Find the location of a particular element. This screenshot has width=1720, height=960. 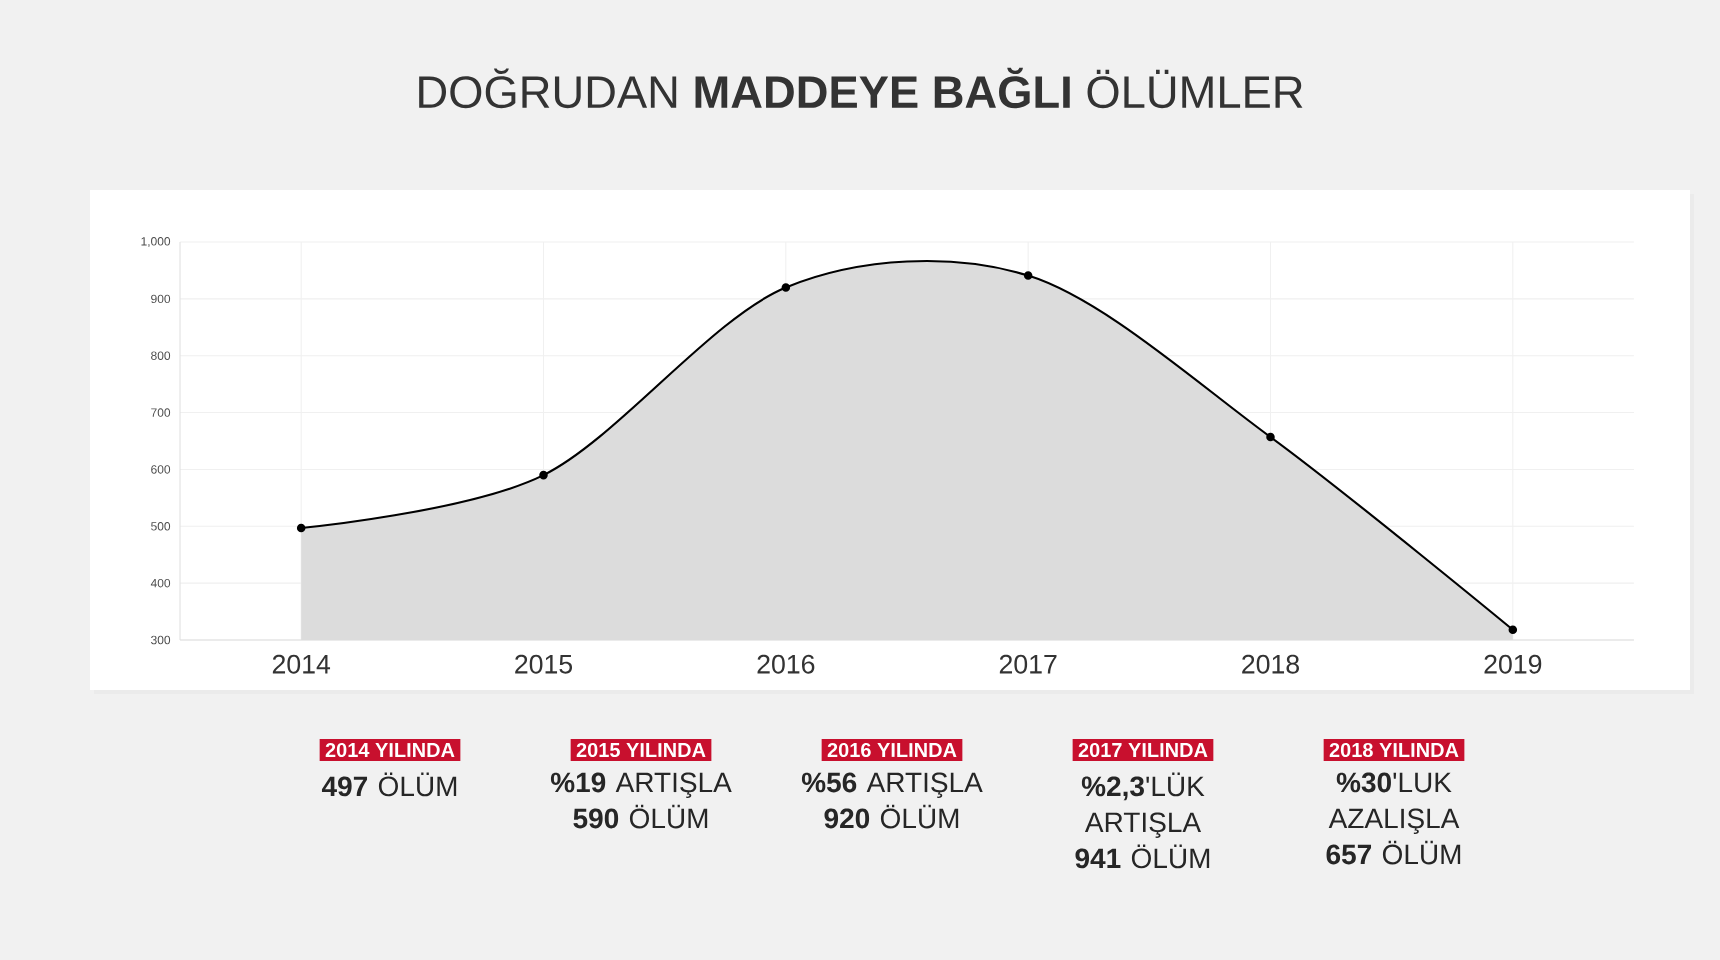

text: %30'LUK AZALIŞLA 657 ÖLÜM is located at coordinates (1393, 818).